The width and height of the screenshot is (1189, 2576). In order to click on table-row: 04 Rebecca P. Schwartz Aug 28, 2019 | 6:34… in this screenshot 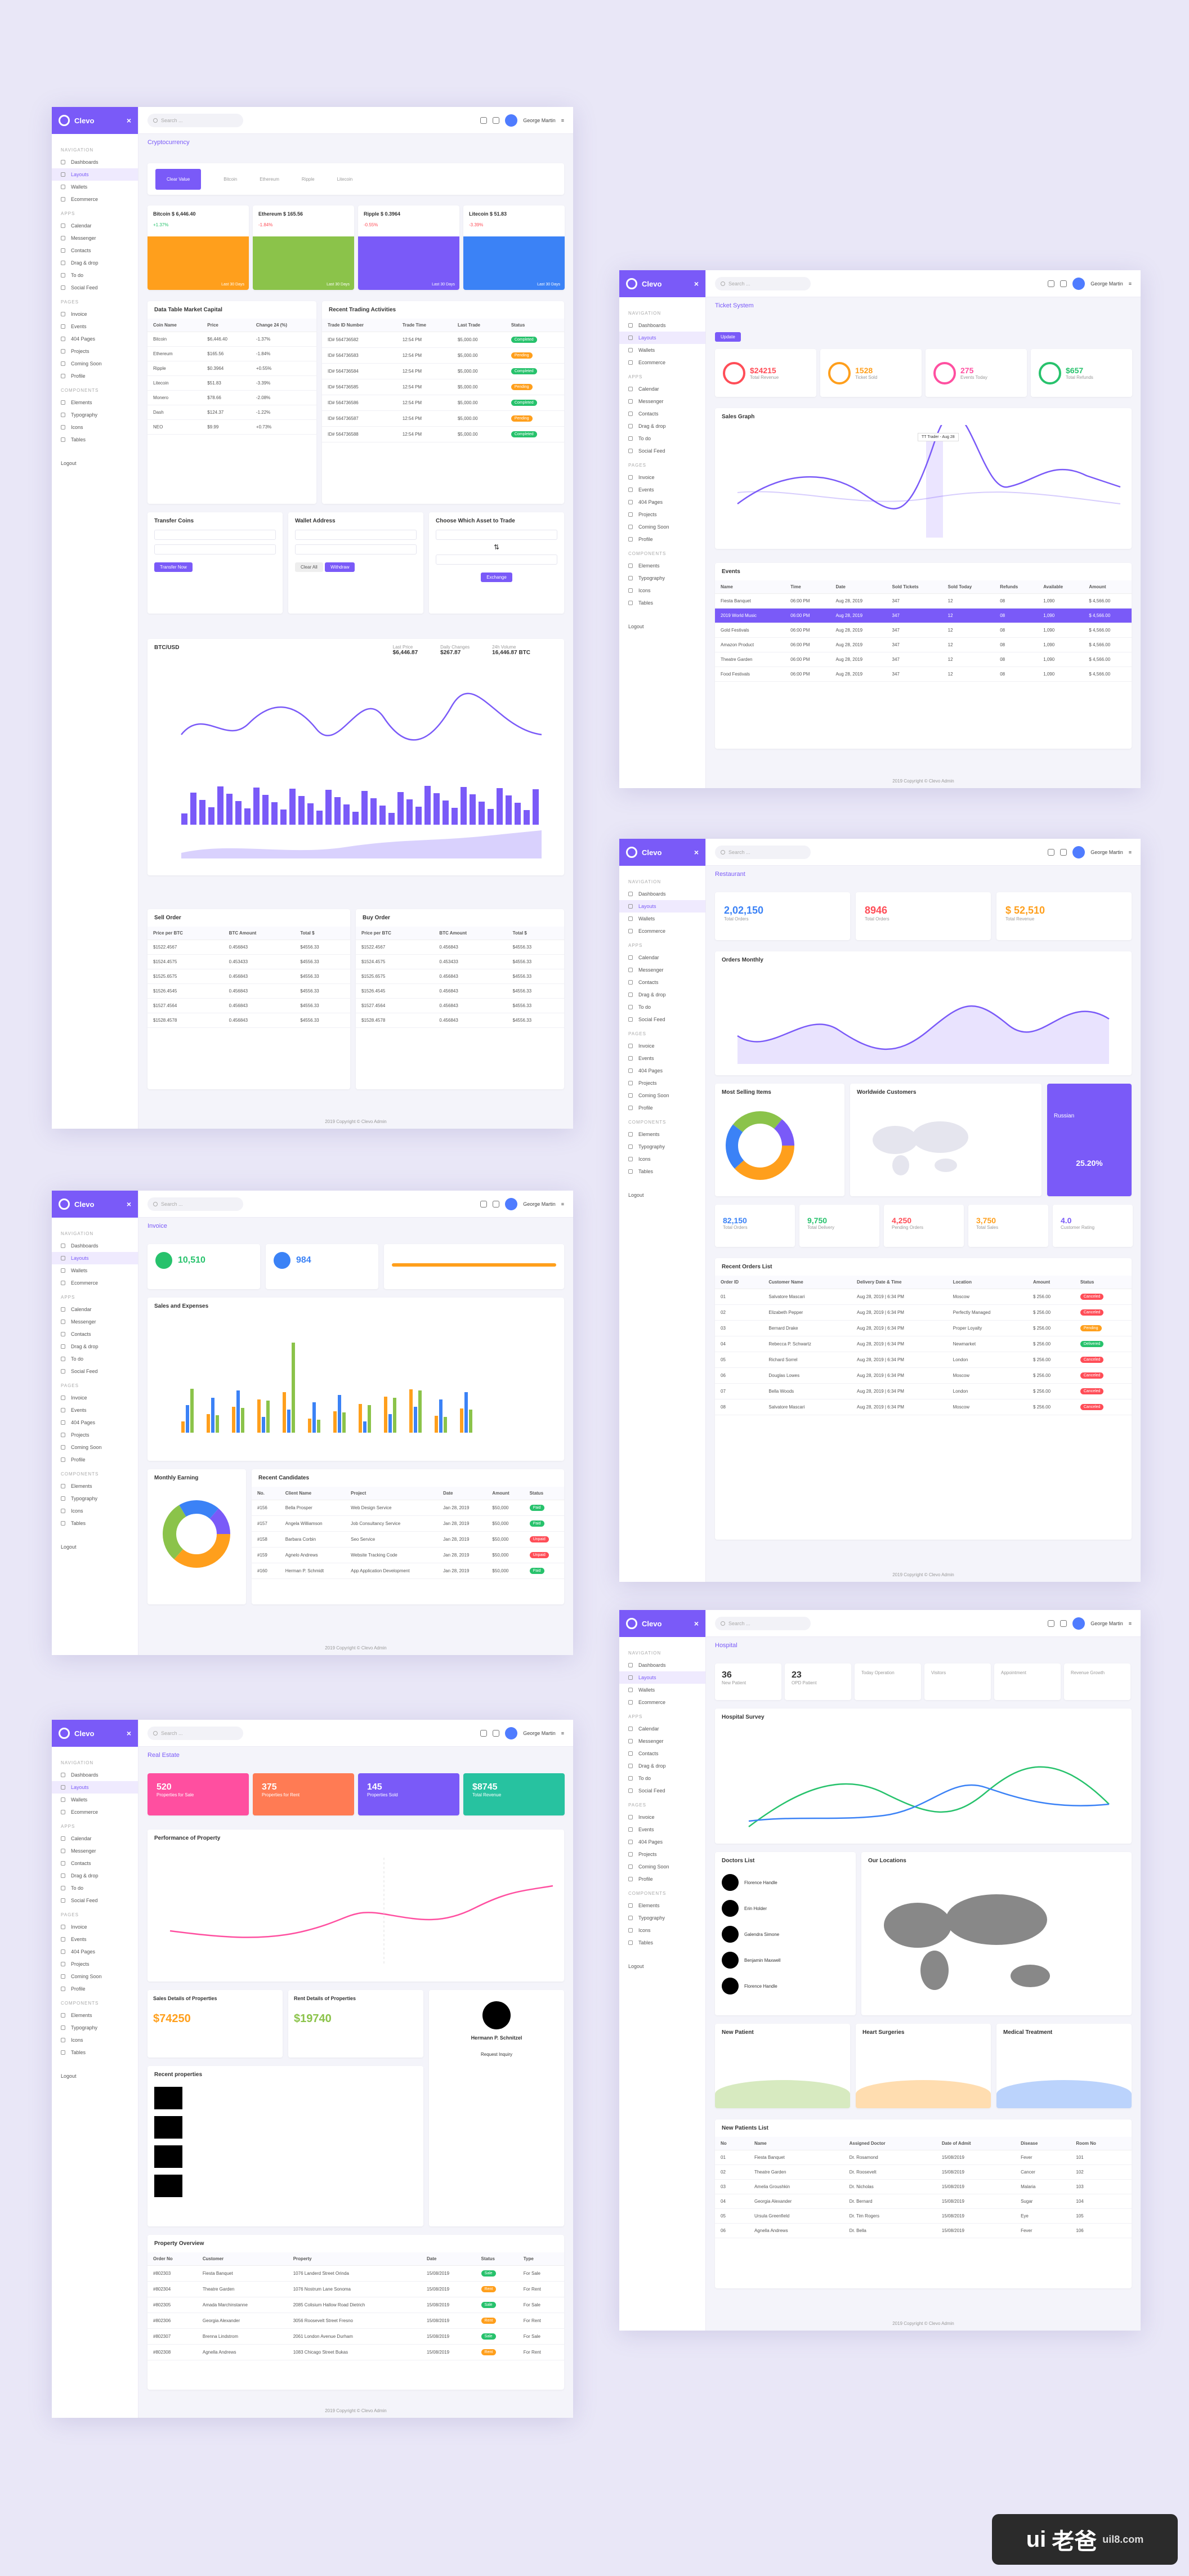, I will do `click(924, 1344)`.